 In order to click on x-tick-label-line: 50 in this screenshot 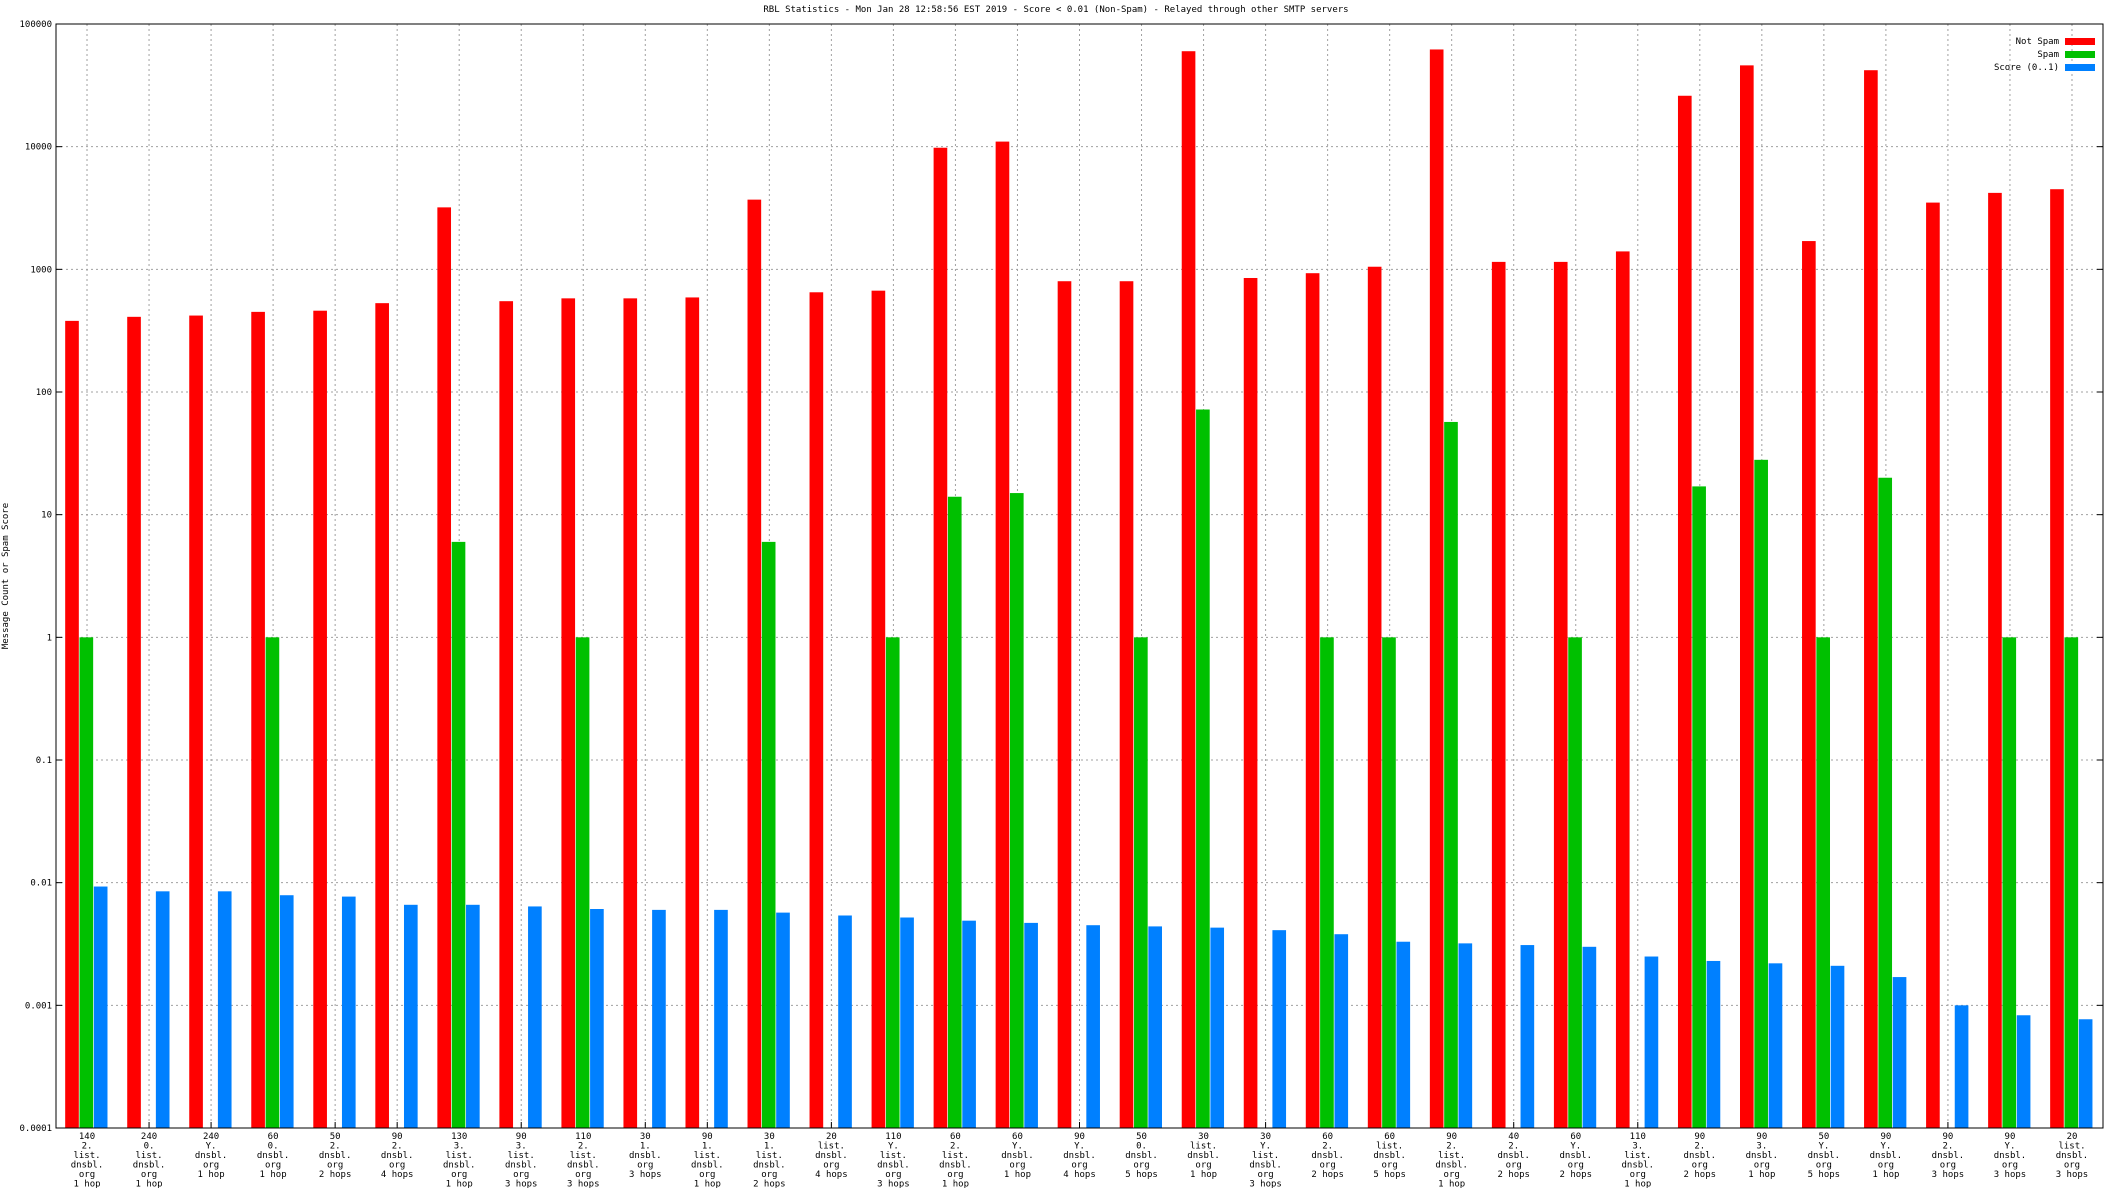, I will do `click(1141, 1137)`.